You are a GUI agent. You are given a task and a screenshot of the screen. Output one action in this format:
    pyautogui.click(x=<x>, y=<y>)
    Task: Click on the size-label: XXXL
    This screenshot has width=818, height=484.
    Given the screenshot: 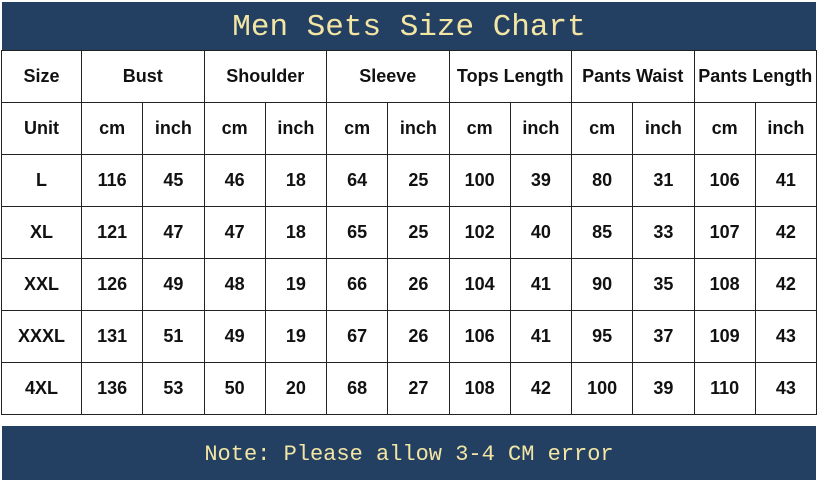 What is the action you would take?
    pyautogui.click(x=41, y=336)
    